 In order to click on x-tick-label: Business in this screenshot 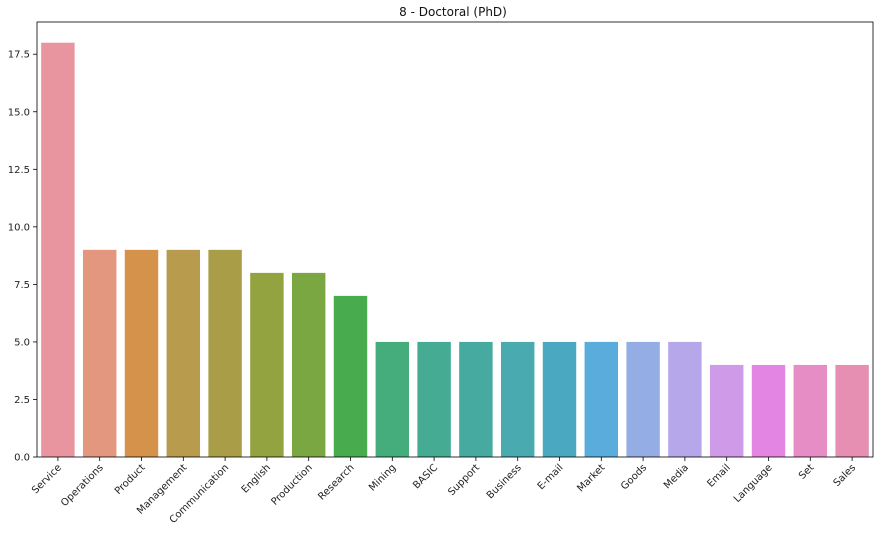, I will do `click(504, 481)`.